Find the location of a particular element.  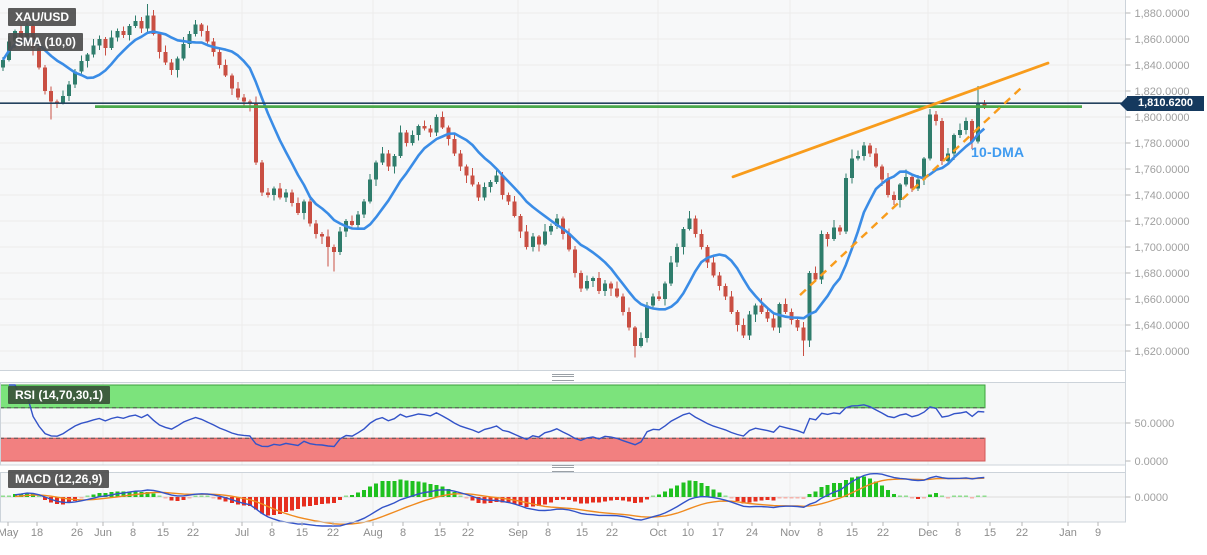

svg-text: Nov is located at coordinates (790, 533).